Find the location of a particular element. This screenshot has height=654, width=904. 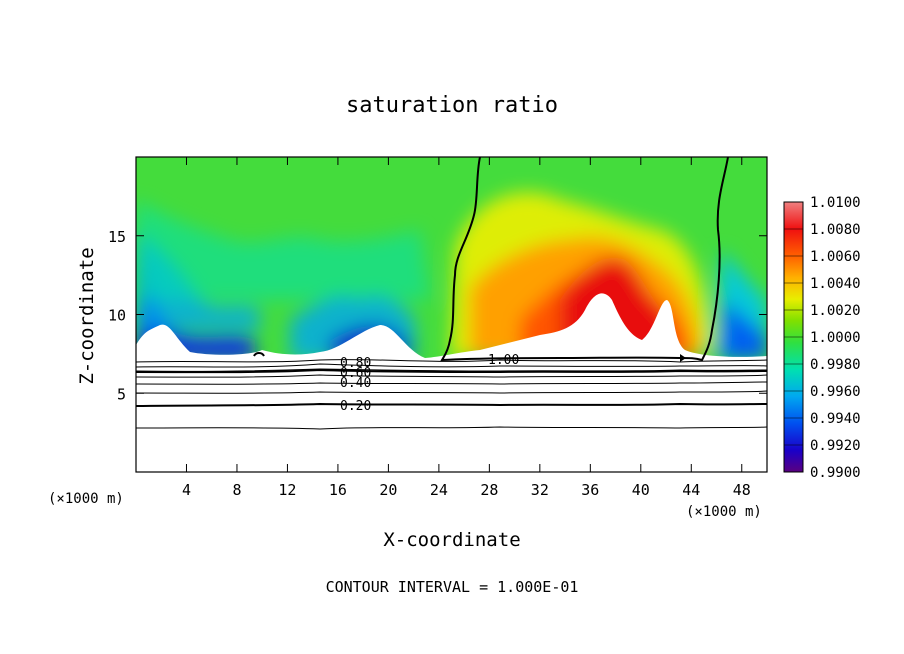

colorbar-label: 1.0000 is located at coordinates (835, 338).